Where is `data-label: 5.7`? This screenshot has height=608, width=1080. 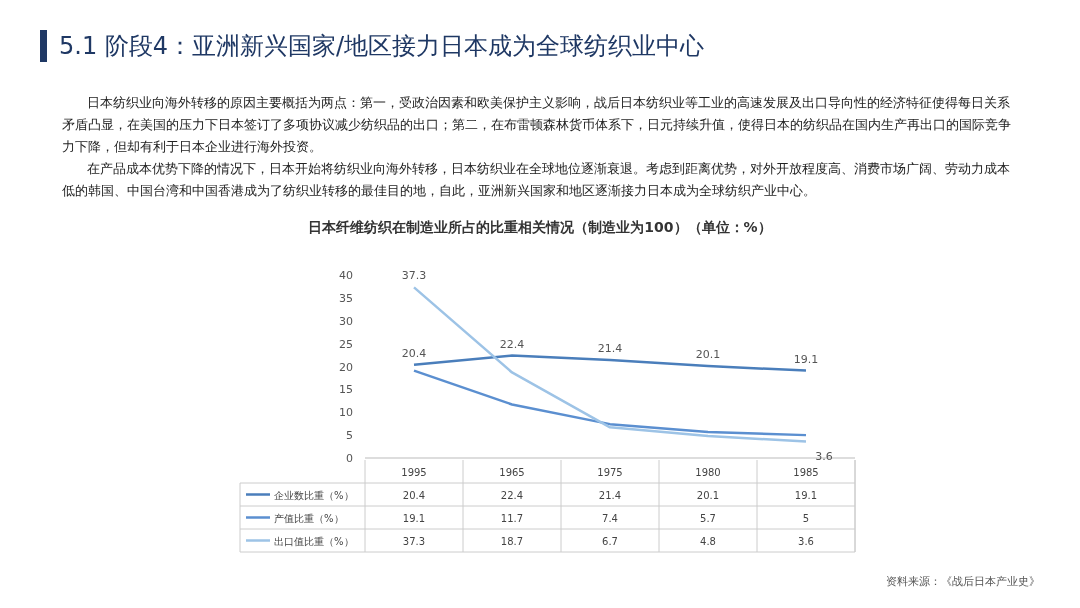
data-label: 5.7 is located at coordinates (708, 518).